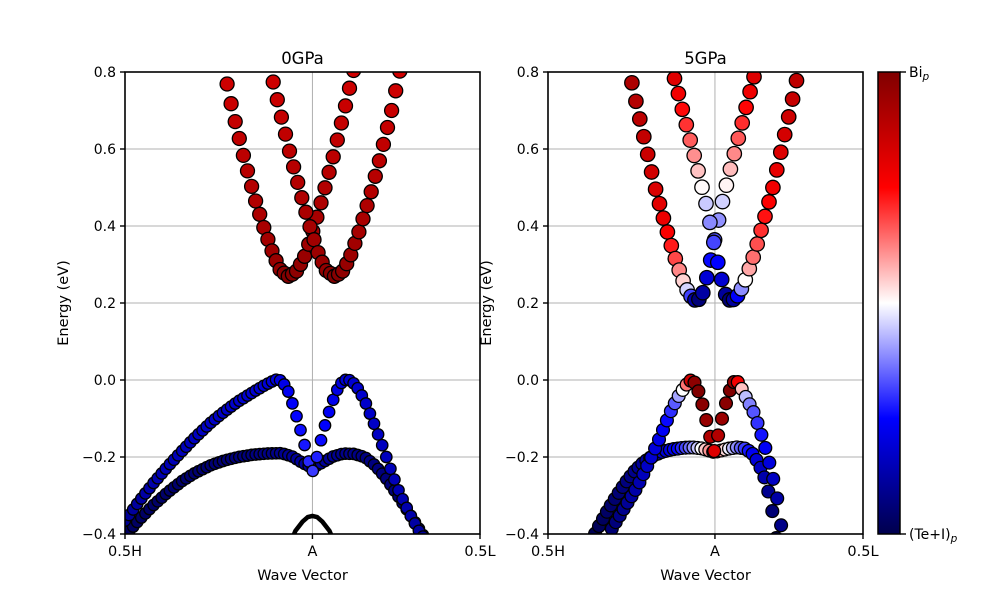  Describe the element at coordinates (105, 381) in the screenshot. I see `y-tick-label: 0.0` at that location.